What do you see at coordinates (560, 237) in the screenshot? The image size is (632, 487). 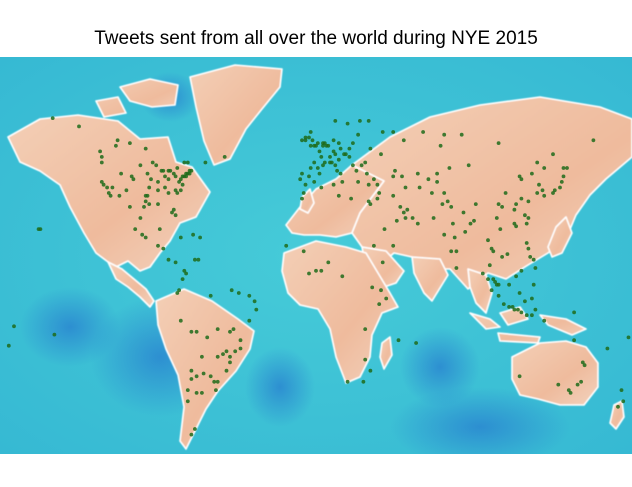 I see `land-japan` at bounding box center [560, 237].